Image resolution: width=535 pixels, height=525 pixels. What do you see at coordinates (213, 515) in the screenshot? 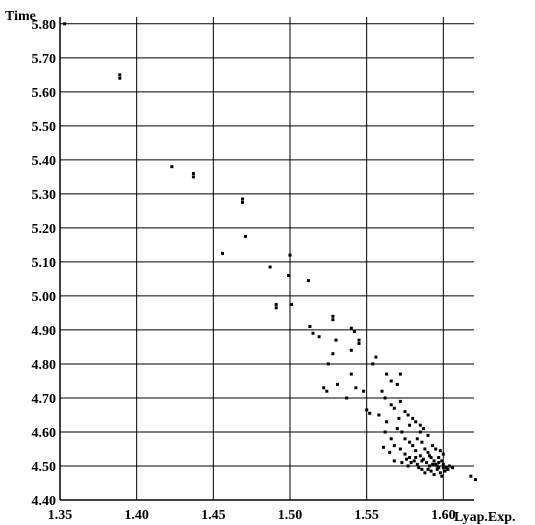
I see `x-tick-label: 1.45` at bounding box center [213, 515].